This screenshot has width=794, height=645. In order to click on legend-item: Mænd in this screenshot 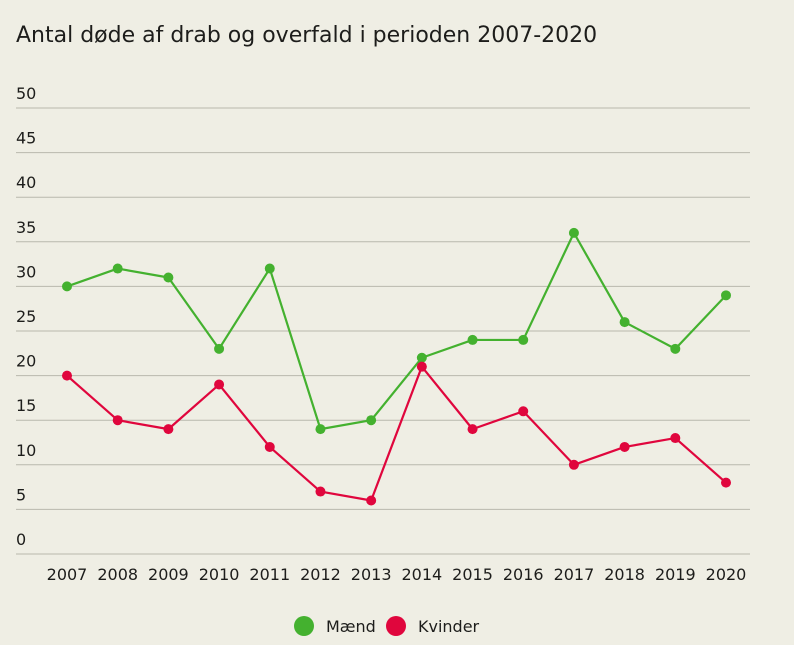, I will do `click(335, 626)`.